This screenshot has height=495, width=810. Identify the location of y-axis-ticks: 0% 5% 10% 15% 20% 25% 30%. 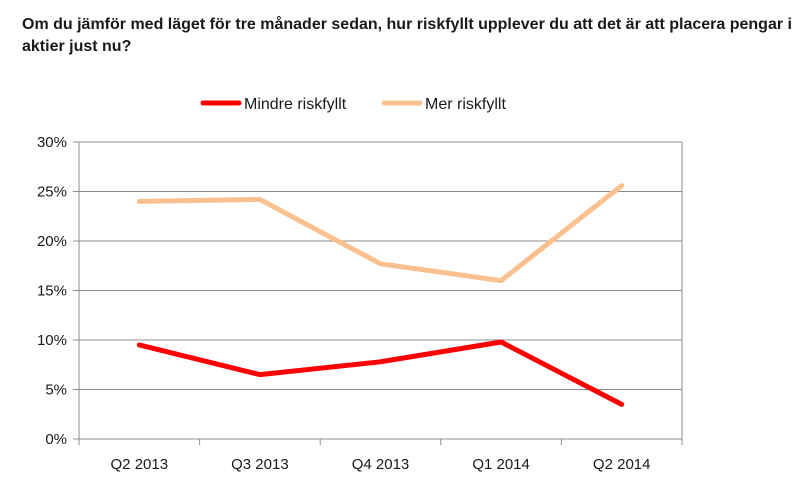
(52, 291).